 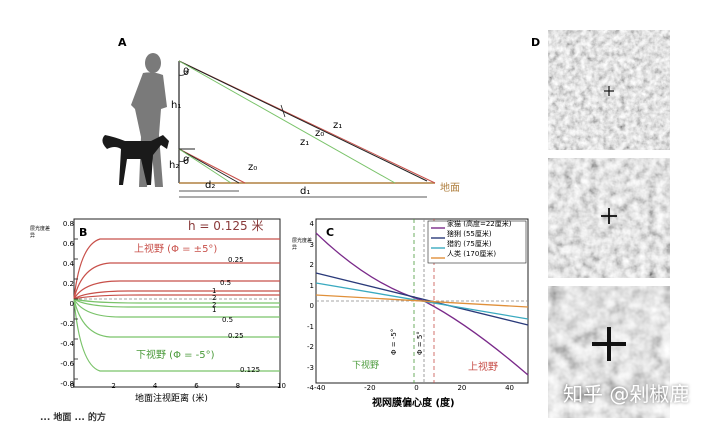 I want to click on c-ytick: -4, so click(x=310, y=388).